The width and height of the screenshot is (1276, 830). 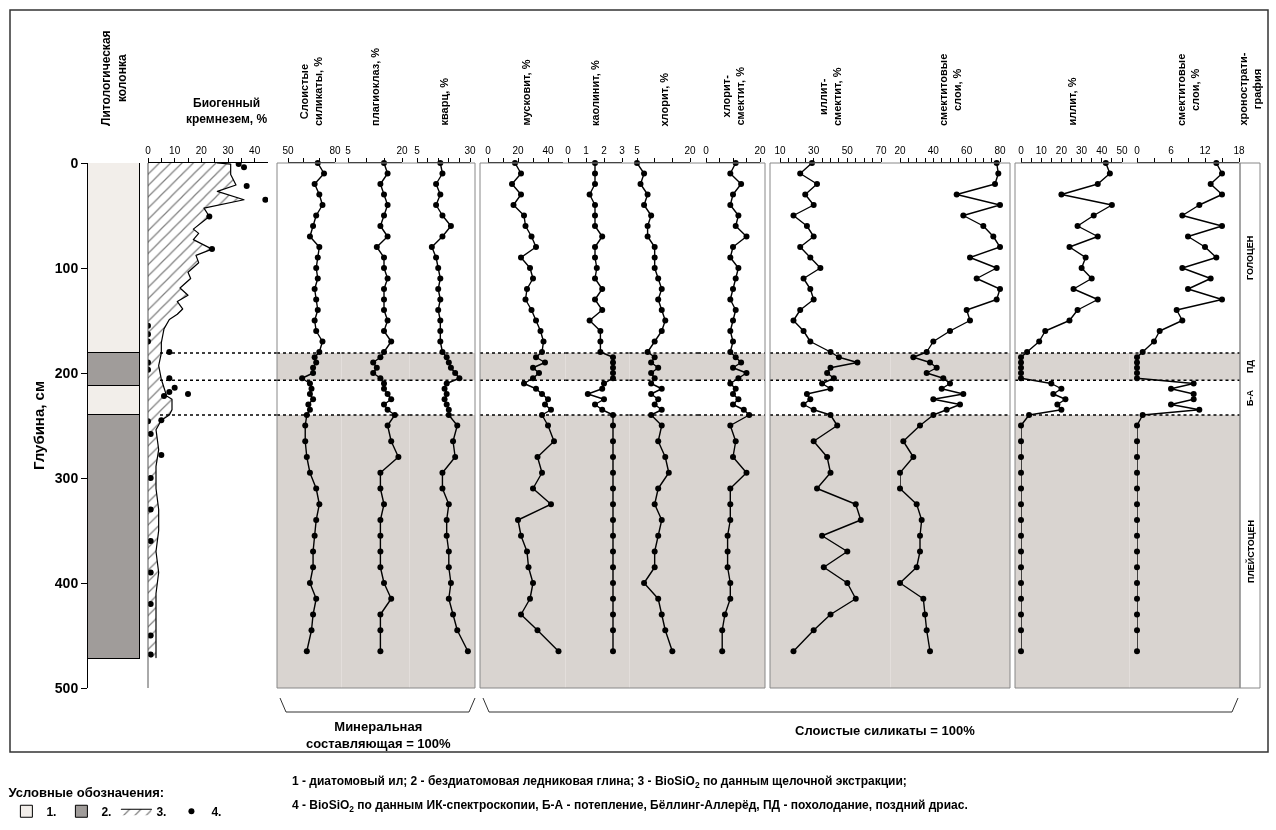 I want to click on chart-title: кварц, %, so click(x=443, y=101).